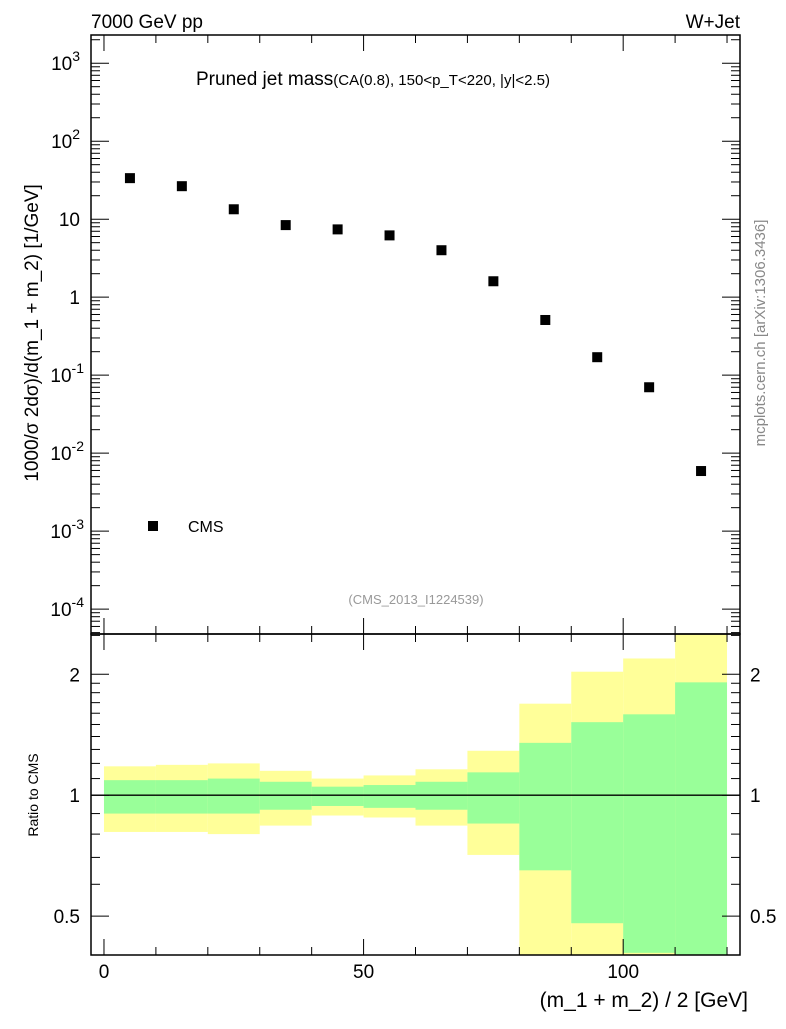  I want to click on x-tick-label: 0, so click(104, 972).